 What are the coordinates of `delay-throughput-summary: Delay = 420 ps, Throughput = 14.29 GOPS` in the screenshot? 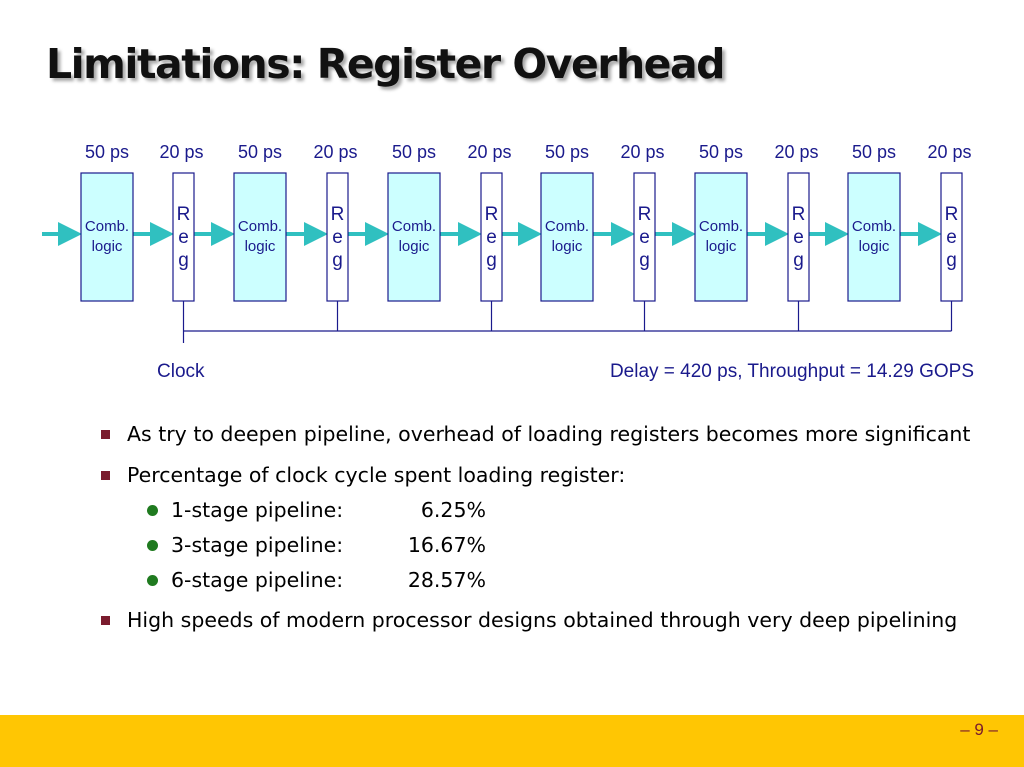 It's located at (792, 371).